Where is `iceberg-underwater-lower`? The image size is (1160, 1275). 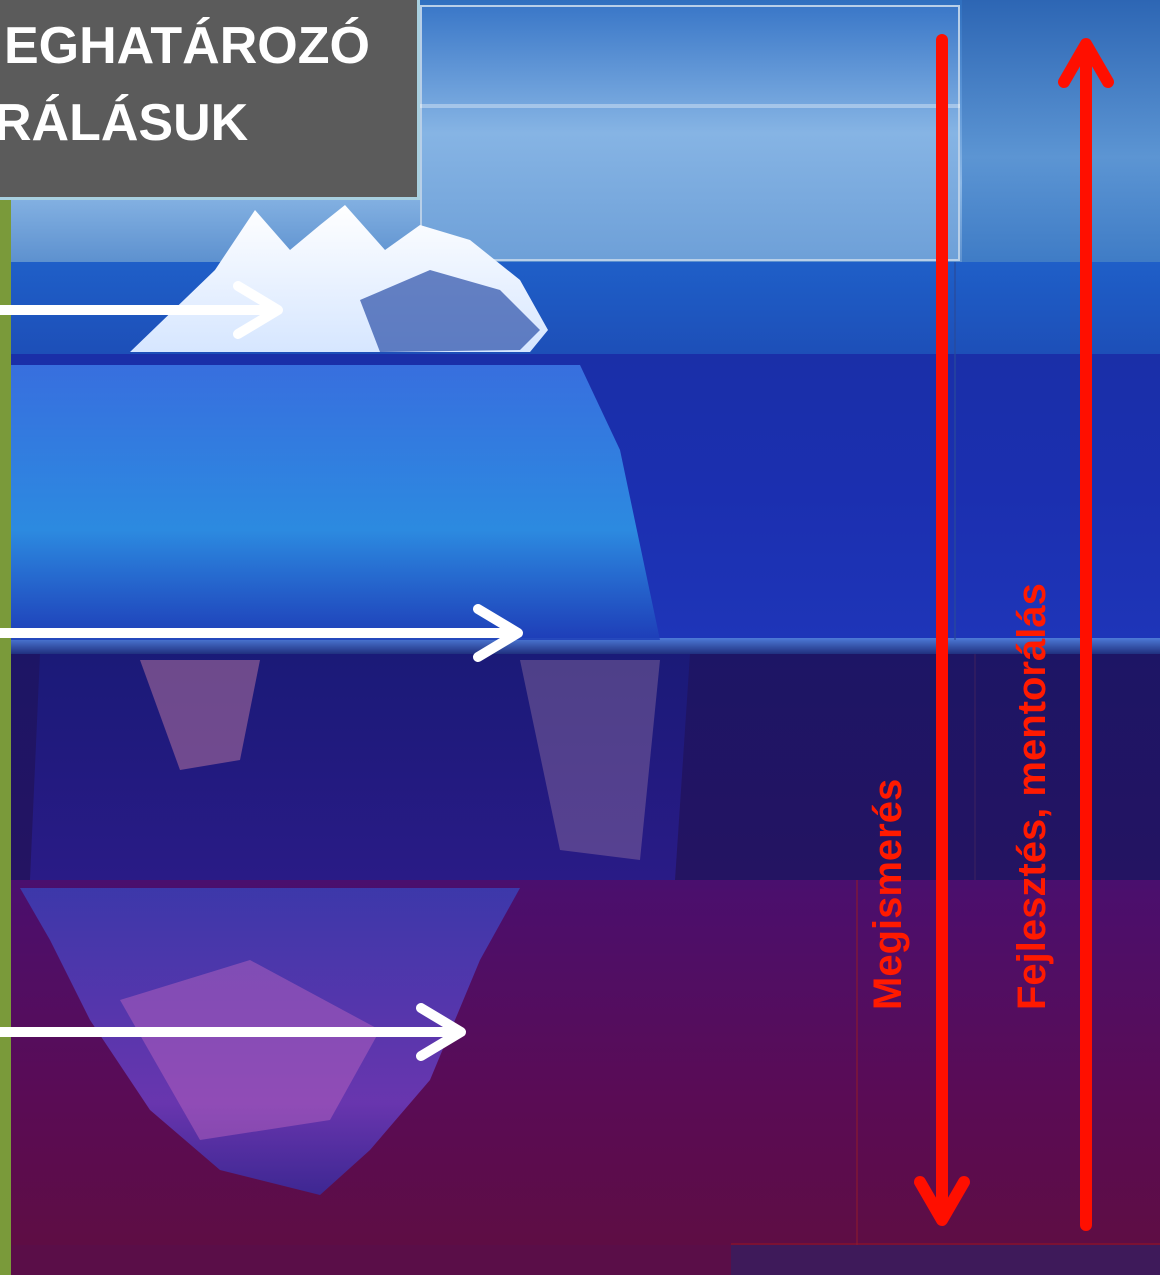 iceberg-underwater-lower is located at coordinates (270, 1041).